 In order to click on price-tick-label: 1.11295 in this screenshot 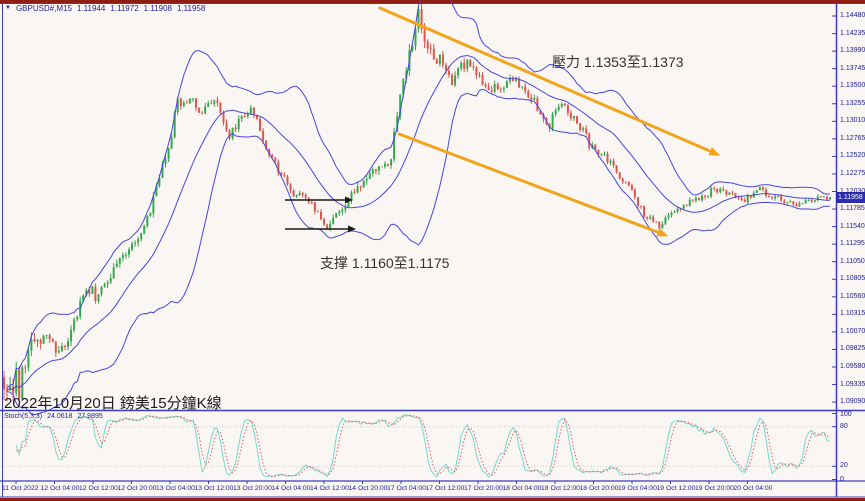, I will do `click(852, 244)`.